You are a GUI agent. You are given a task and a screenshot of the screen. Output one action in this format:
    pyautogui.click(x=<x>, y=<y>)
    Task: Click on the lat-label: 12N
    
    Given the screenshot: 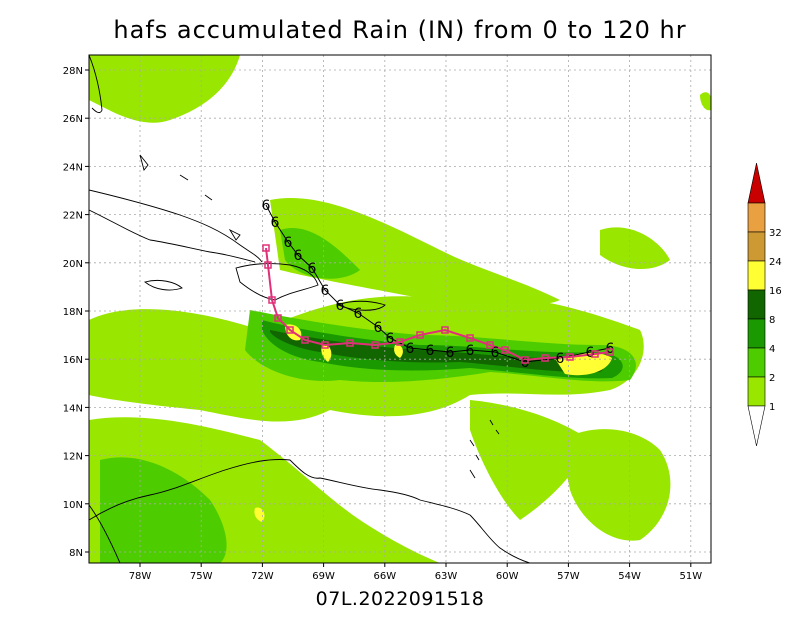 What is the action you would take?
    pyautogui.click(x=73, y=457)
    